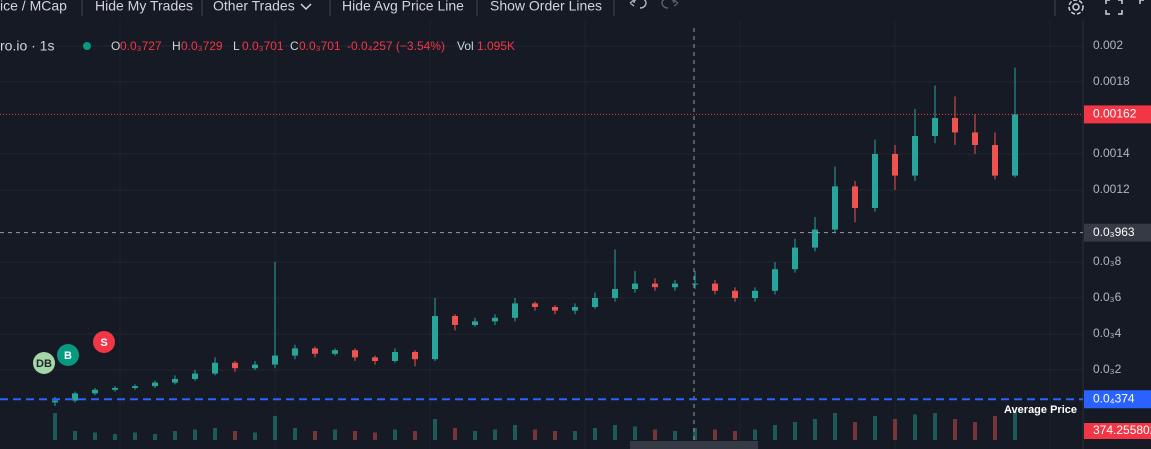 The height and width of the screenshot is (449, 1151). I want to click on symbol: ro.io · 1s, so click(27, 46).